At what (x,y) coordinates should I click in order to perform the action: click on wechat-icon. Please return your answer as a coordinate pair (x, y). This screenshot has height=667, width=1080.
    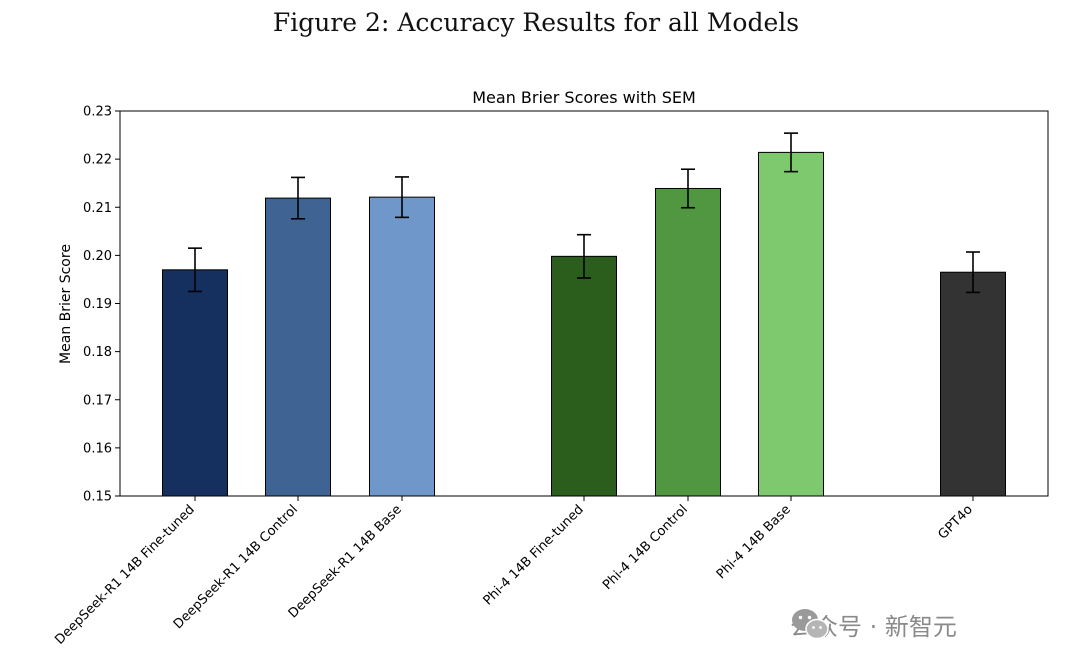
    Looking at the image, I should click on (810, 624).